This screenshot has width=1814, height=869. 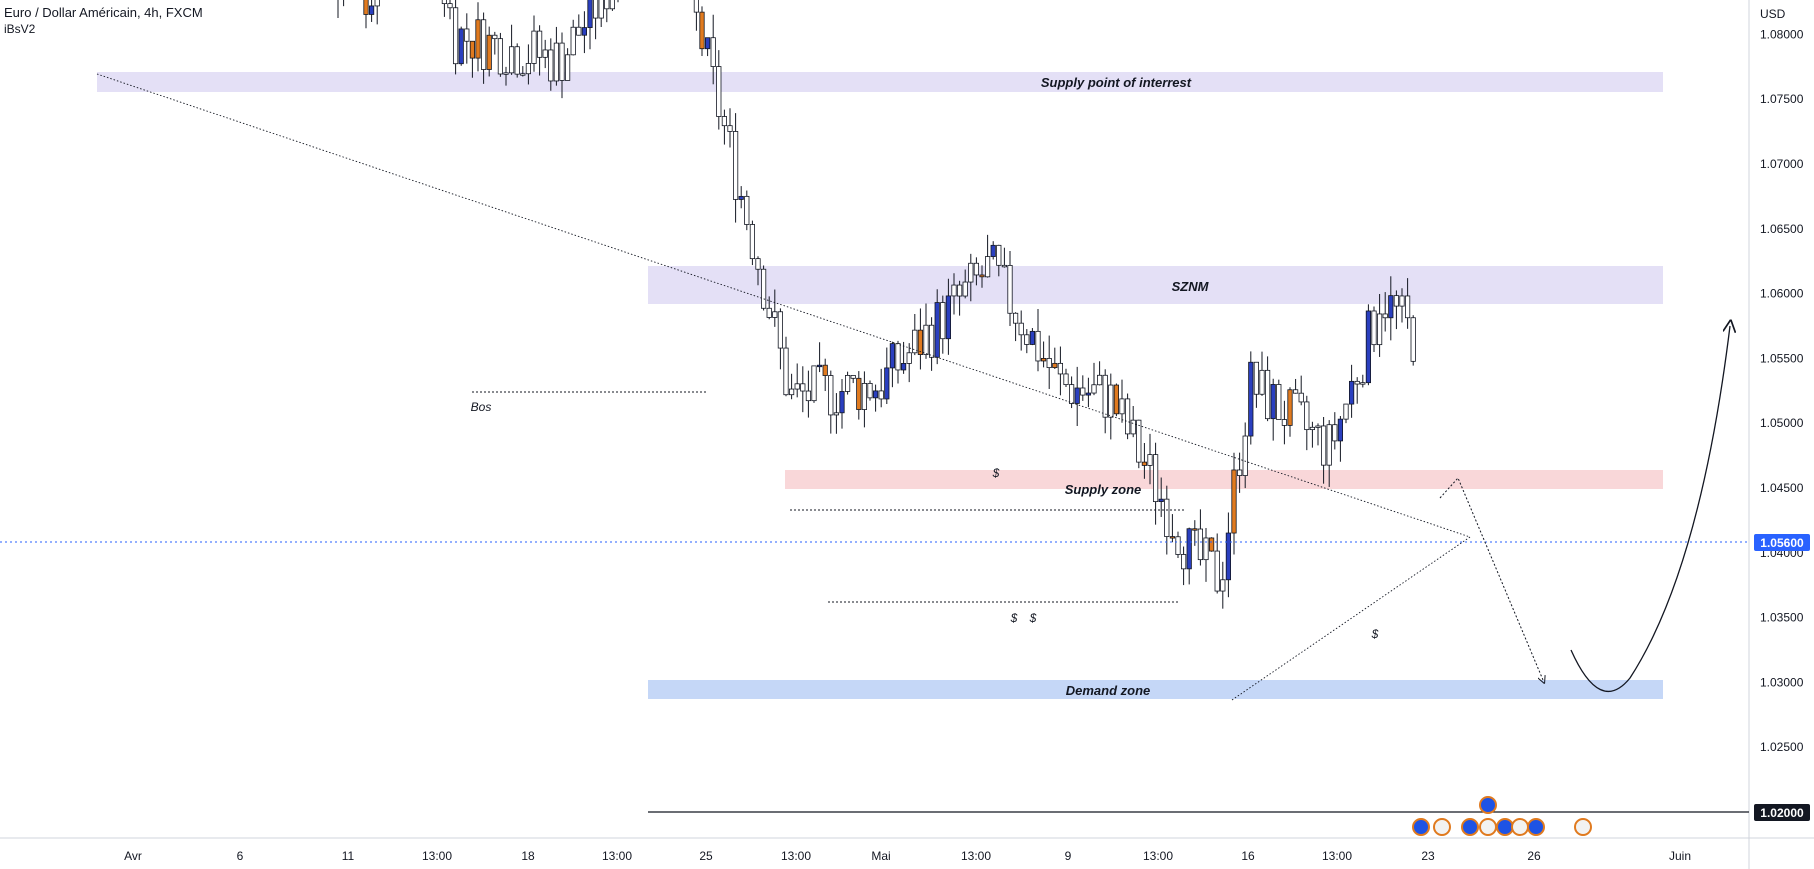 I want to click on demand-zone, so click(x=1155, y=689).